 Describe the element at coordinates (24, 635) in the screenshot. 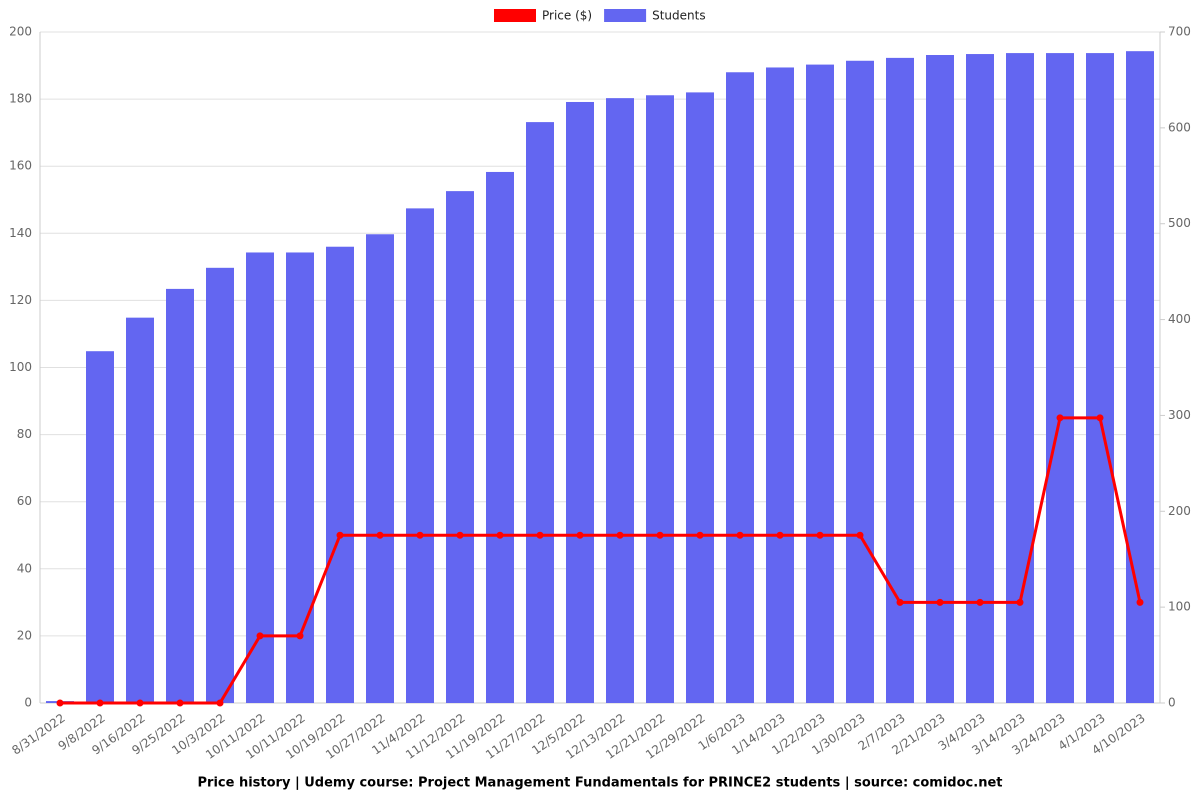

I see `y-tick-label: 20` at that location.